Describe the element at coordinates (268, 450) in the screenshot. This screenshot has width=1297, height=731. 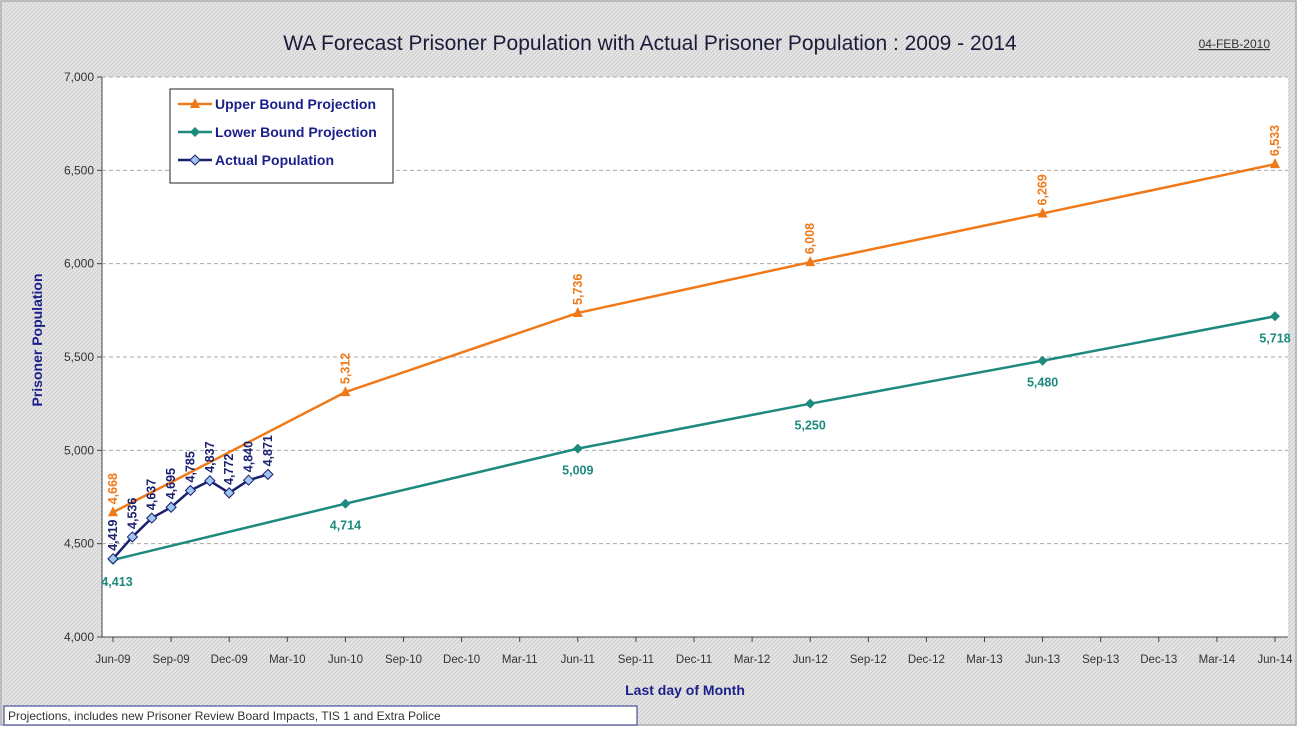
I see `data-label-actual: 4,871` at that location.